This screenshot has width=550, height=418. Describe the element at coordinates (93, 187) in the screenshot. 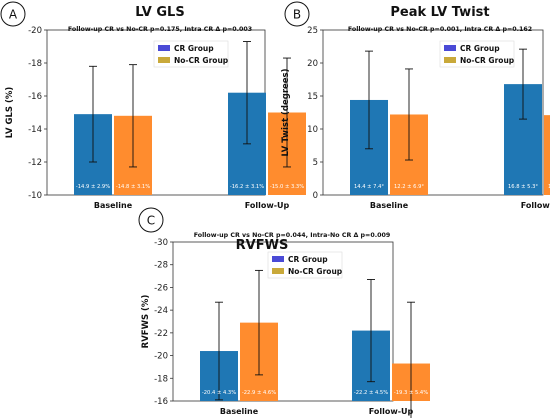

I see `data-label: -14.9 ± 2.9%` at that location.